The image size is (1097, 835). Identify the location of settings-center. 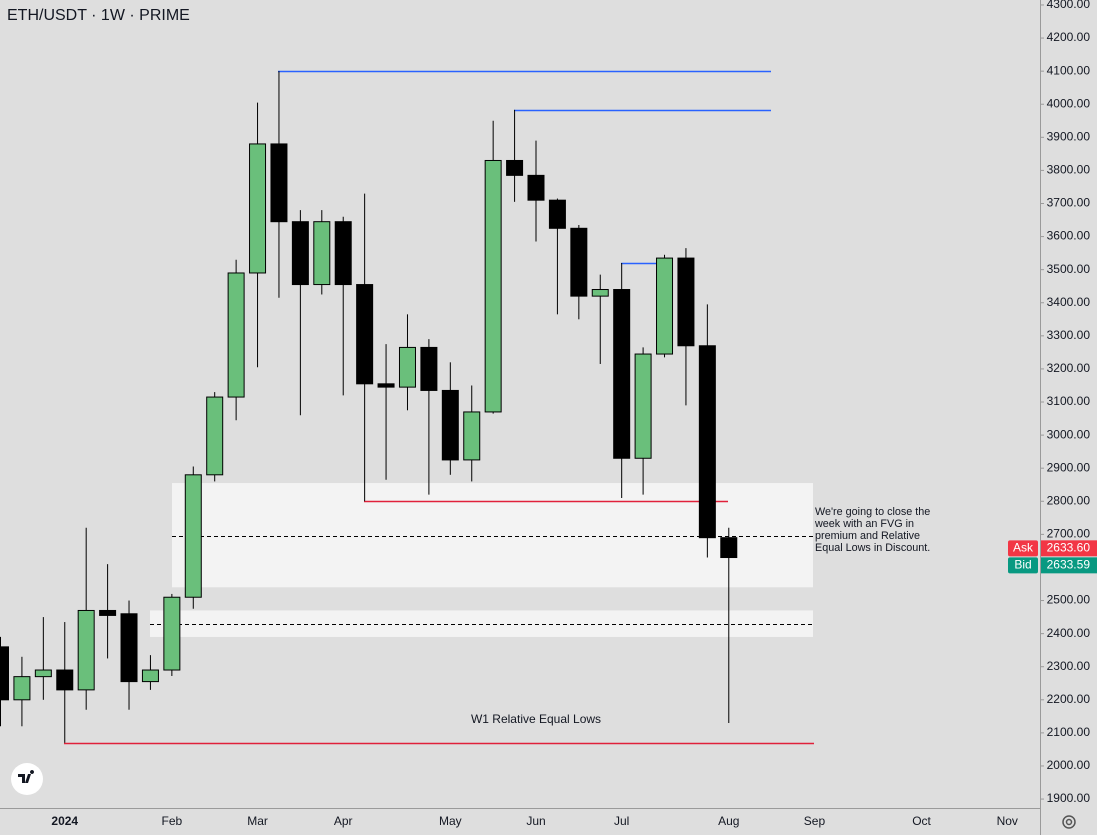
(1069, 822).